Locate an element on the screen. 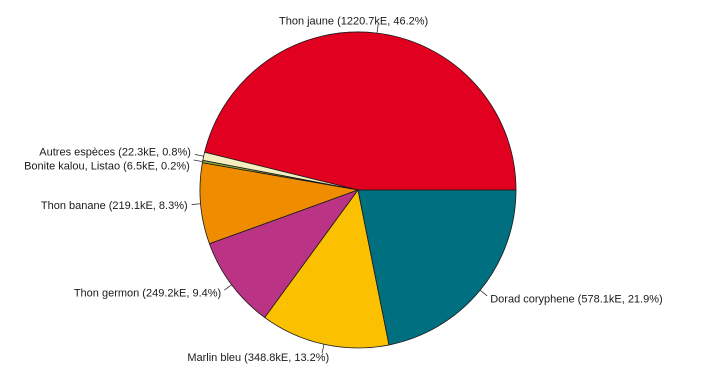  leader-line-thon-germon is located at coordinates (228, 287).